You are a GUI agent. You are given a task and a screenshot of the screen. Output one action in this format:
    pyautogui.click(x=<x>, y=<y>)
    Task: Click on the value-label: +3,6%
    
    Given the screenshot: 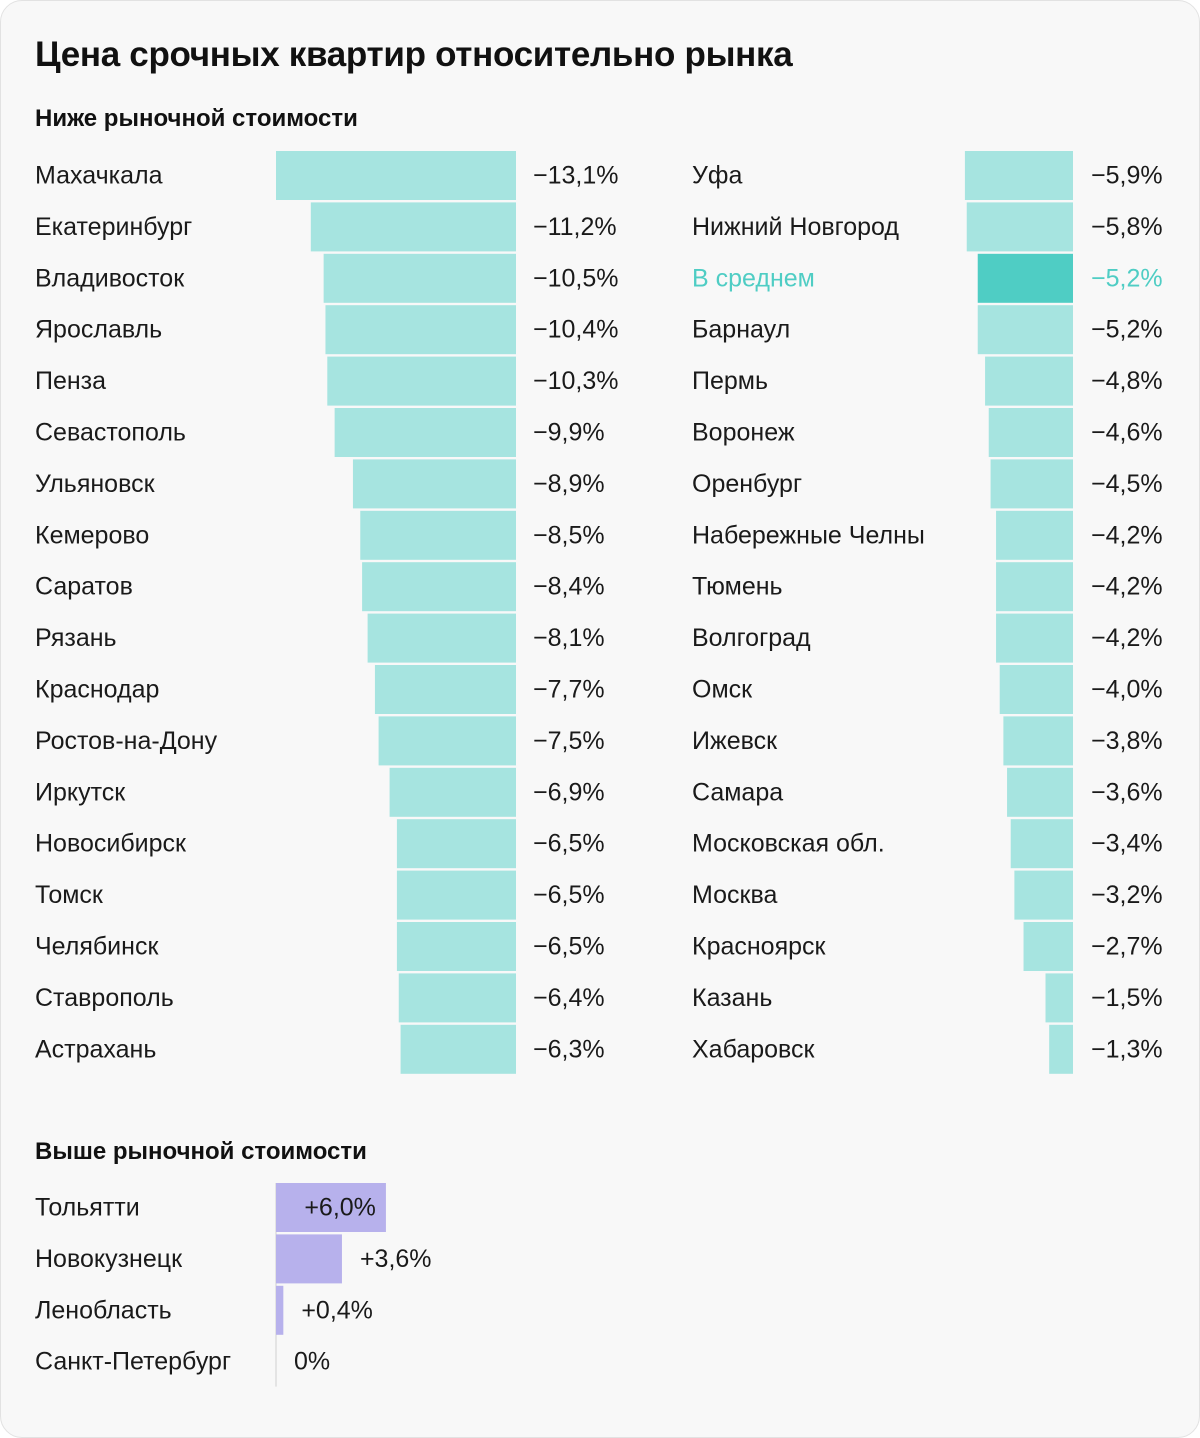 What is the action you would take?
    pyautogui.click(x=396, y=1259)
    